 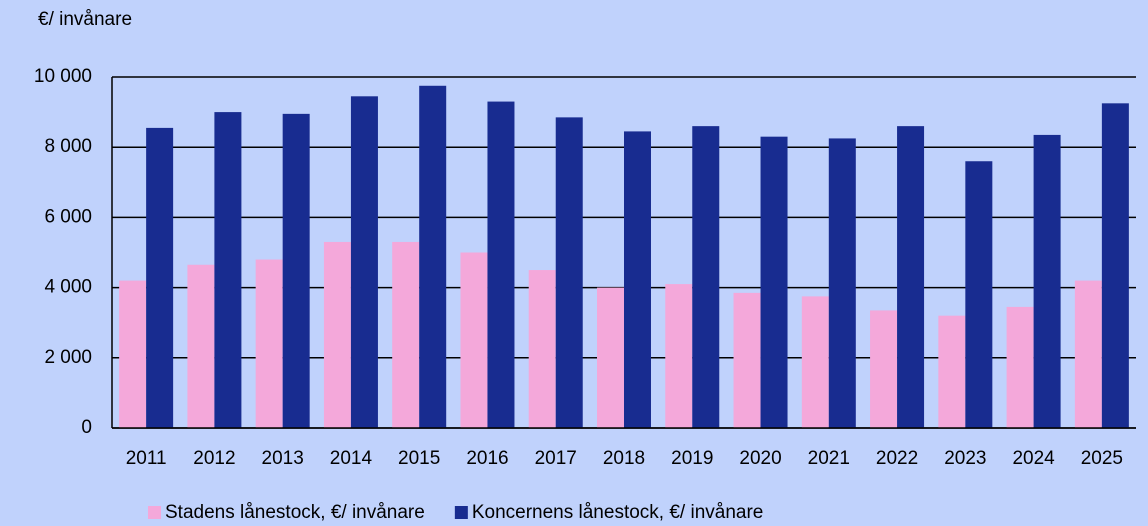 I want to click on y-tick-label: 10 000, so click(x=63, y=76).